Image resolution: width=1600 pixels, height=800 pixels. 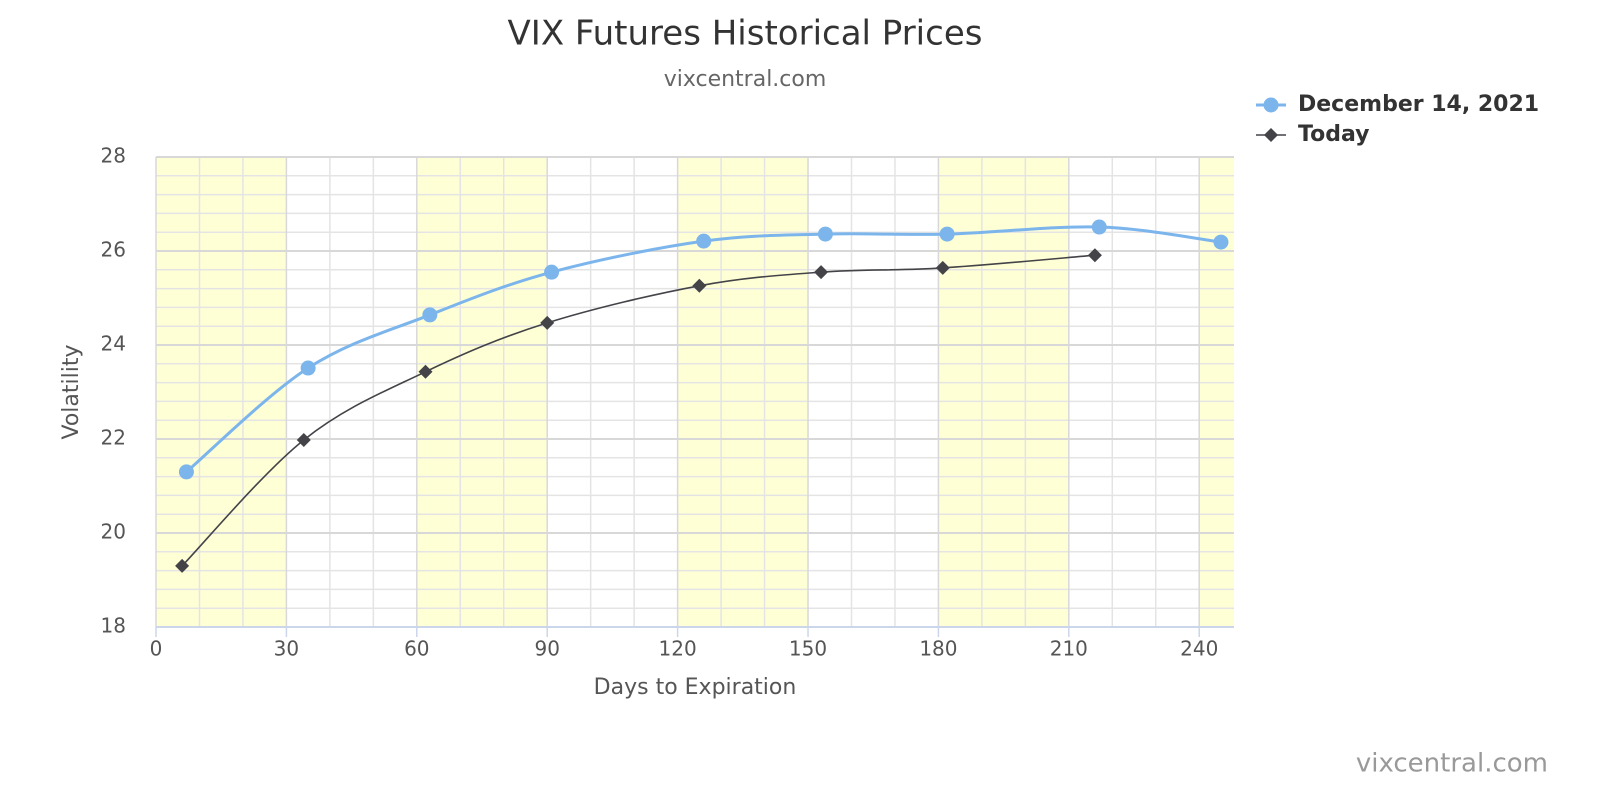 I want to click on y-tick-label: 18, so click(x=113, y=626).